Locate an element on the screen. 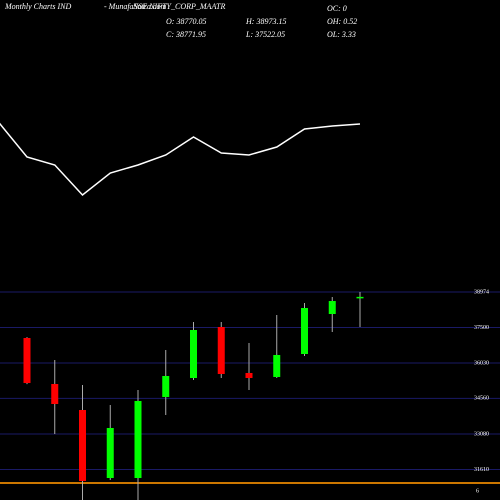  info-close: C: 38771.95 is located at coordinates (186, 34).